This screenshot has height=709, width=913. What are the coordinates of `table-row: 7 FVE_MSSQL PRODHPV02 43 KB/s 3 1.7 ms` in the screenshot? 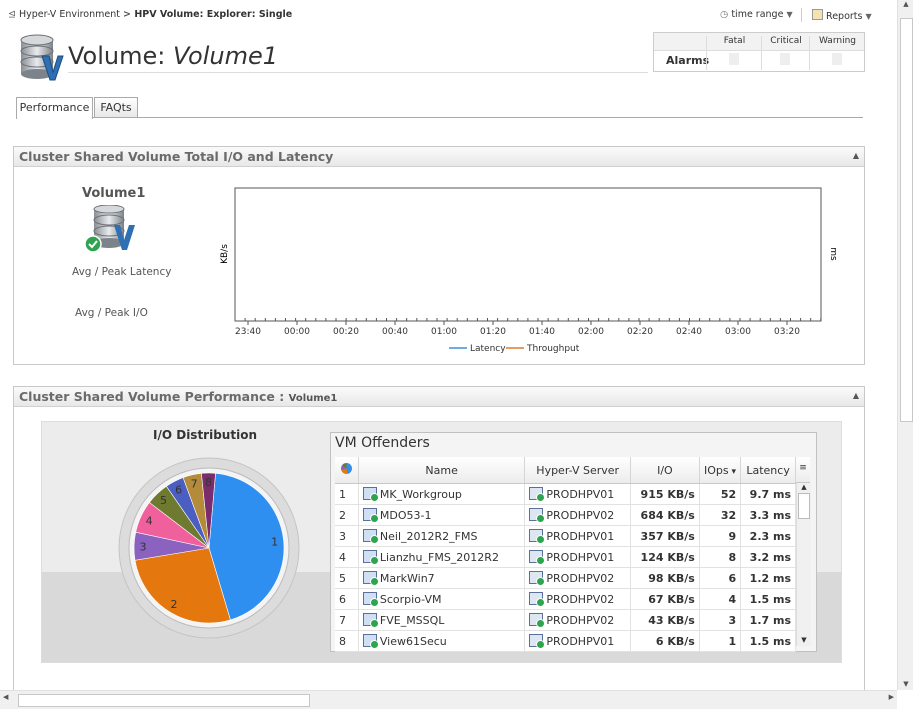 It's located at (565, 620).